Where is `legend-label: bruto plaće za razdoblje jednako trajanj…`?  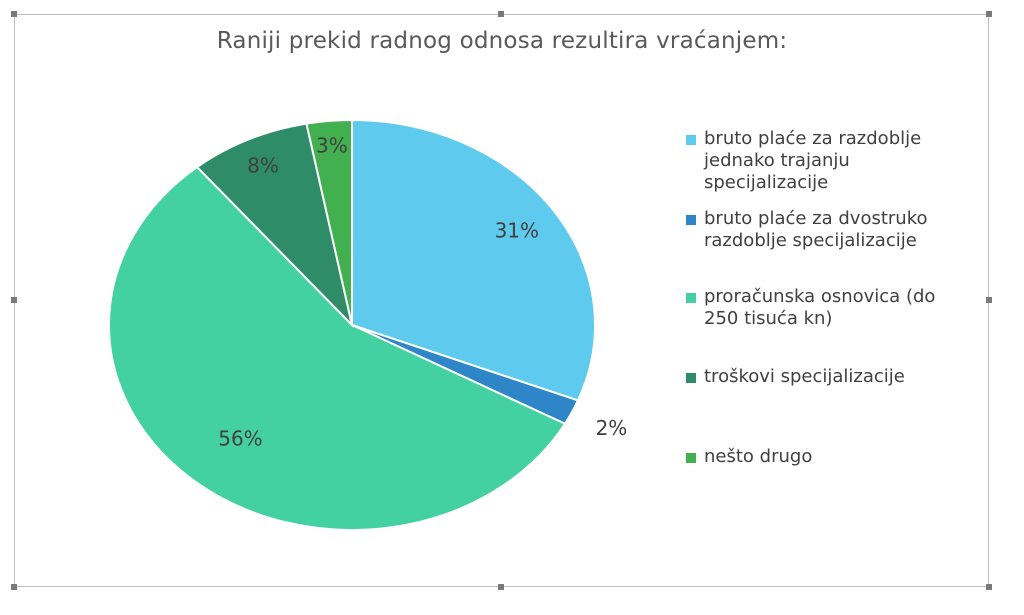 legend-label: bruto plaće za razdoblje jednako trajanj… is located at coordinates (813, 160).